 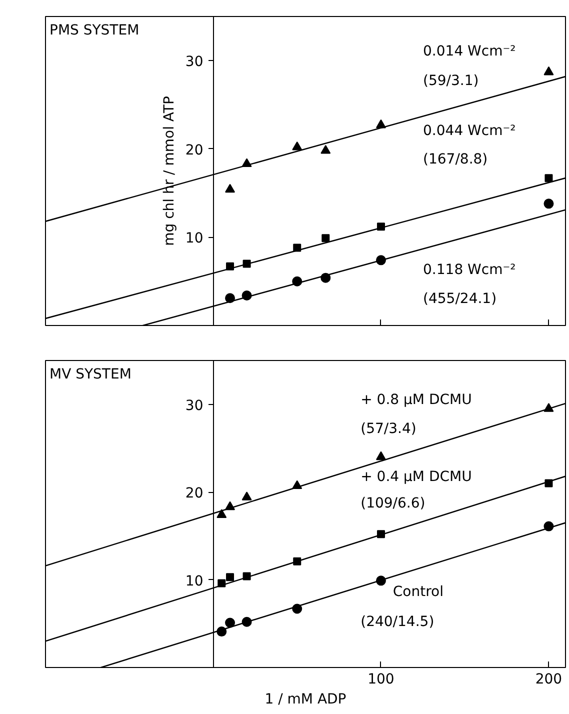 What do you see at coordinates (469, 52) in the screenshot?
I see `annotation: 0.014 Wcm⁻²` at bounding box center [469, 52].